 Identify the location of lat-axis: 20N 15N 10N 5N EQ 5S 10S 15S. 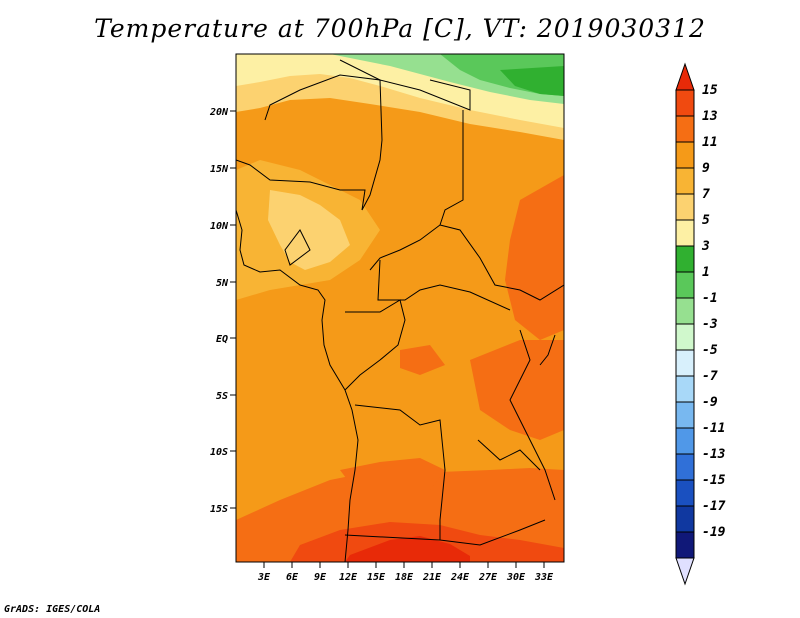
(222, 311).